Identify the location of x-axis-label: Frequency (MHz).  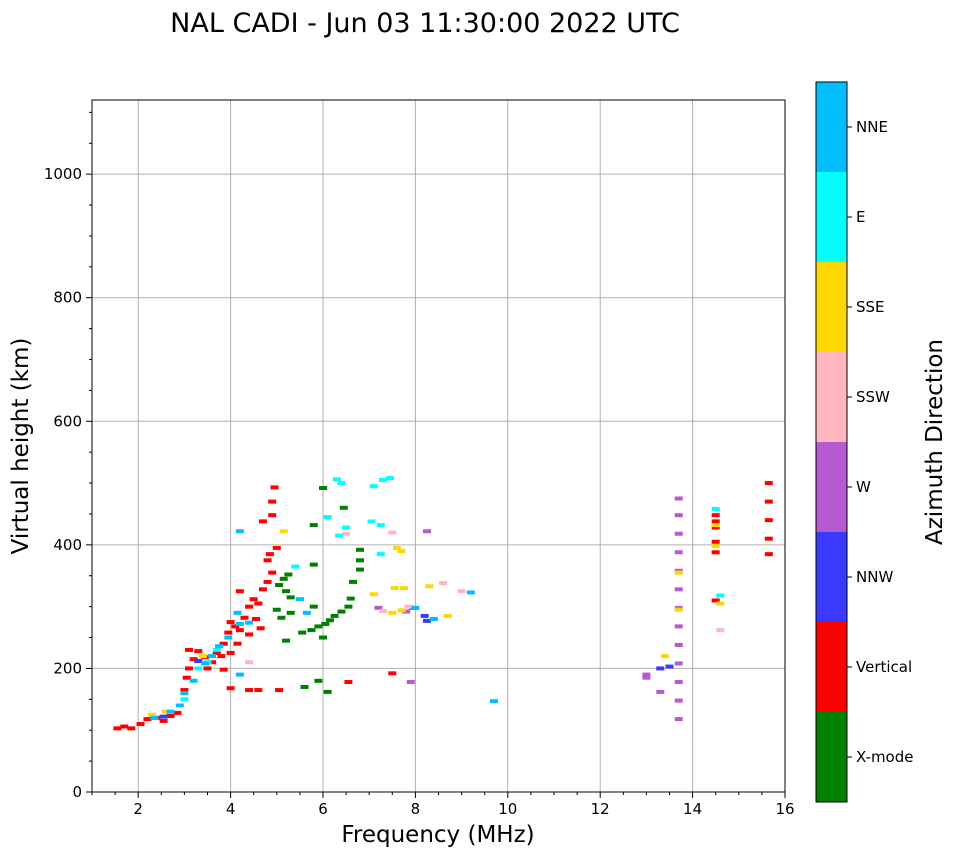
(437, 835).